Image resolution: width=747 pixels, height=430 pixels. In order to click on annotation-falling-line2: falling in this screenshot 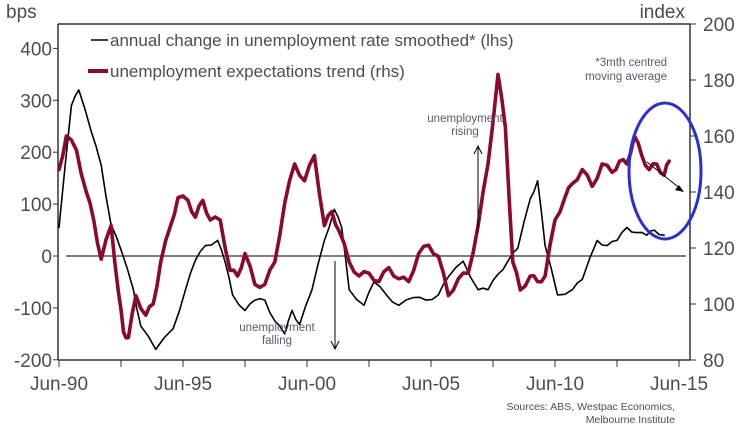, I will do `click(277, 341)`.